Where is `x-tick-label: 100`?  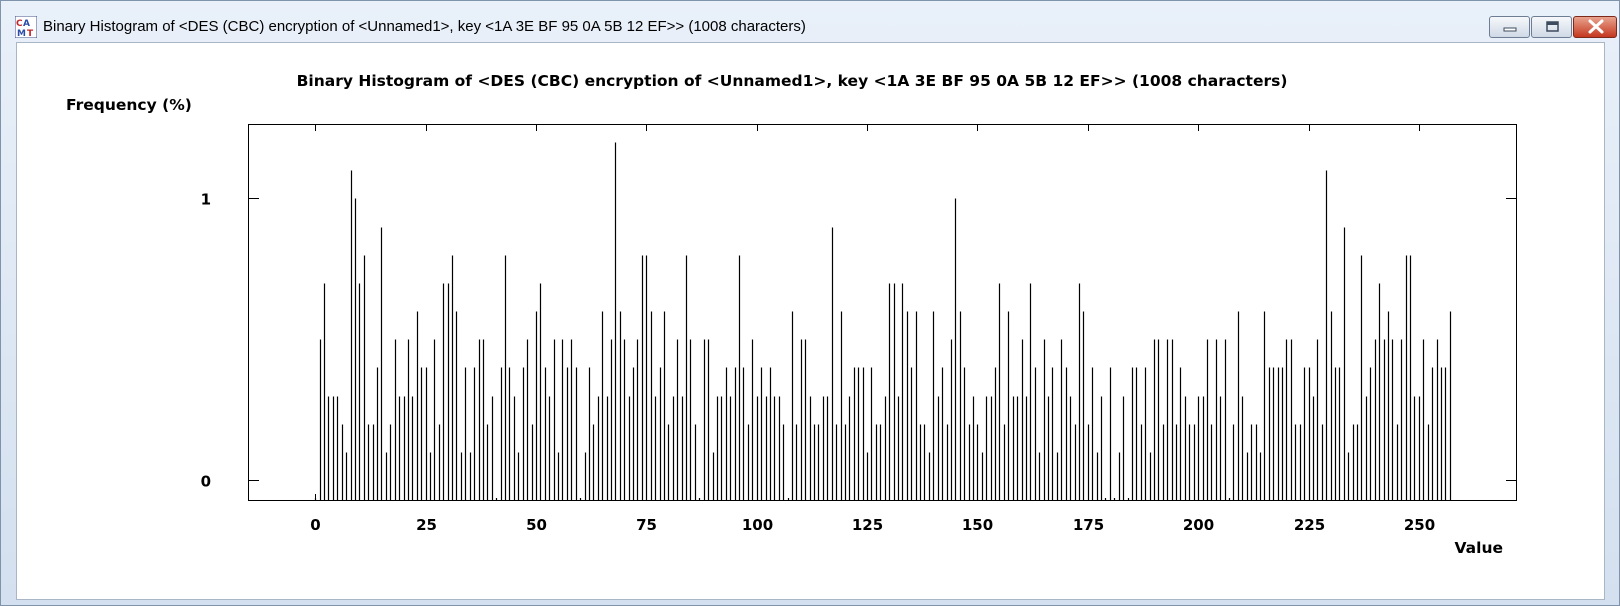
x-tick-label: 100 is located at coordinates (757, 525).